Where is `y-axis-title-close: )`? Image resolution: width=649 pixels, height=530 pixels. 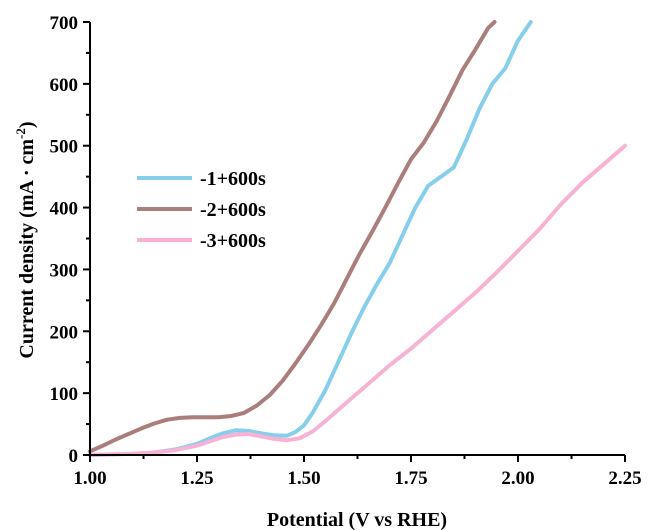 y-axis-title-close: ) is located at coordinates (27, 124).